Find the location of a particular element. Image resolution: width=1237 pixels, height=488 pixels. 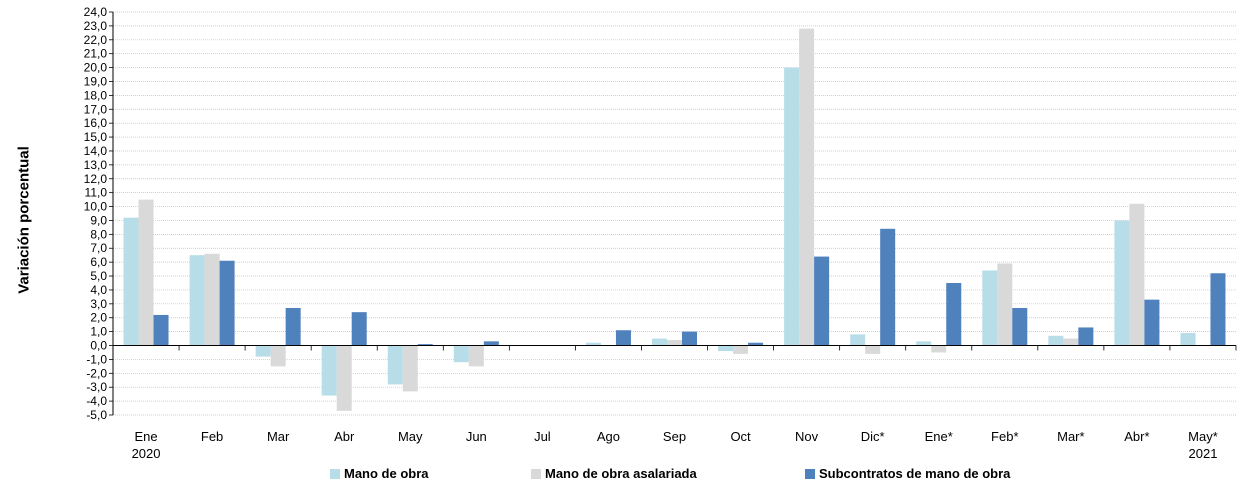

y-tick-label: 6,0 is located at coordinates (98, 262).